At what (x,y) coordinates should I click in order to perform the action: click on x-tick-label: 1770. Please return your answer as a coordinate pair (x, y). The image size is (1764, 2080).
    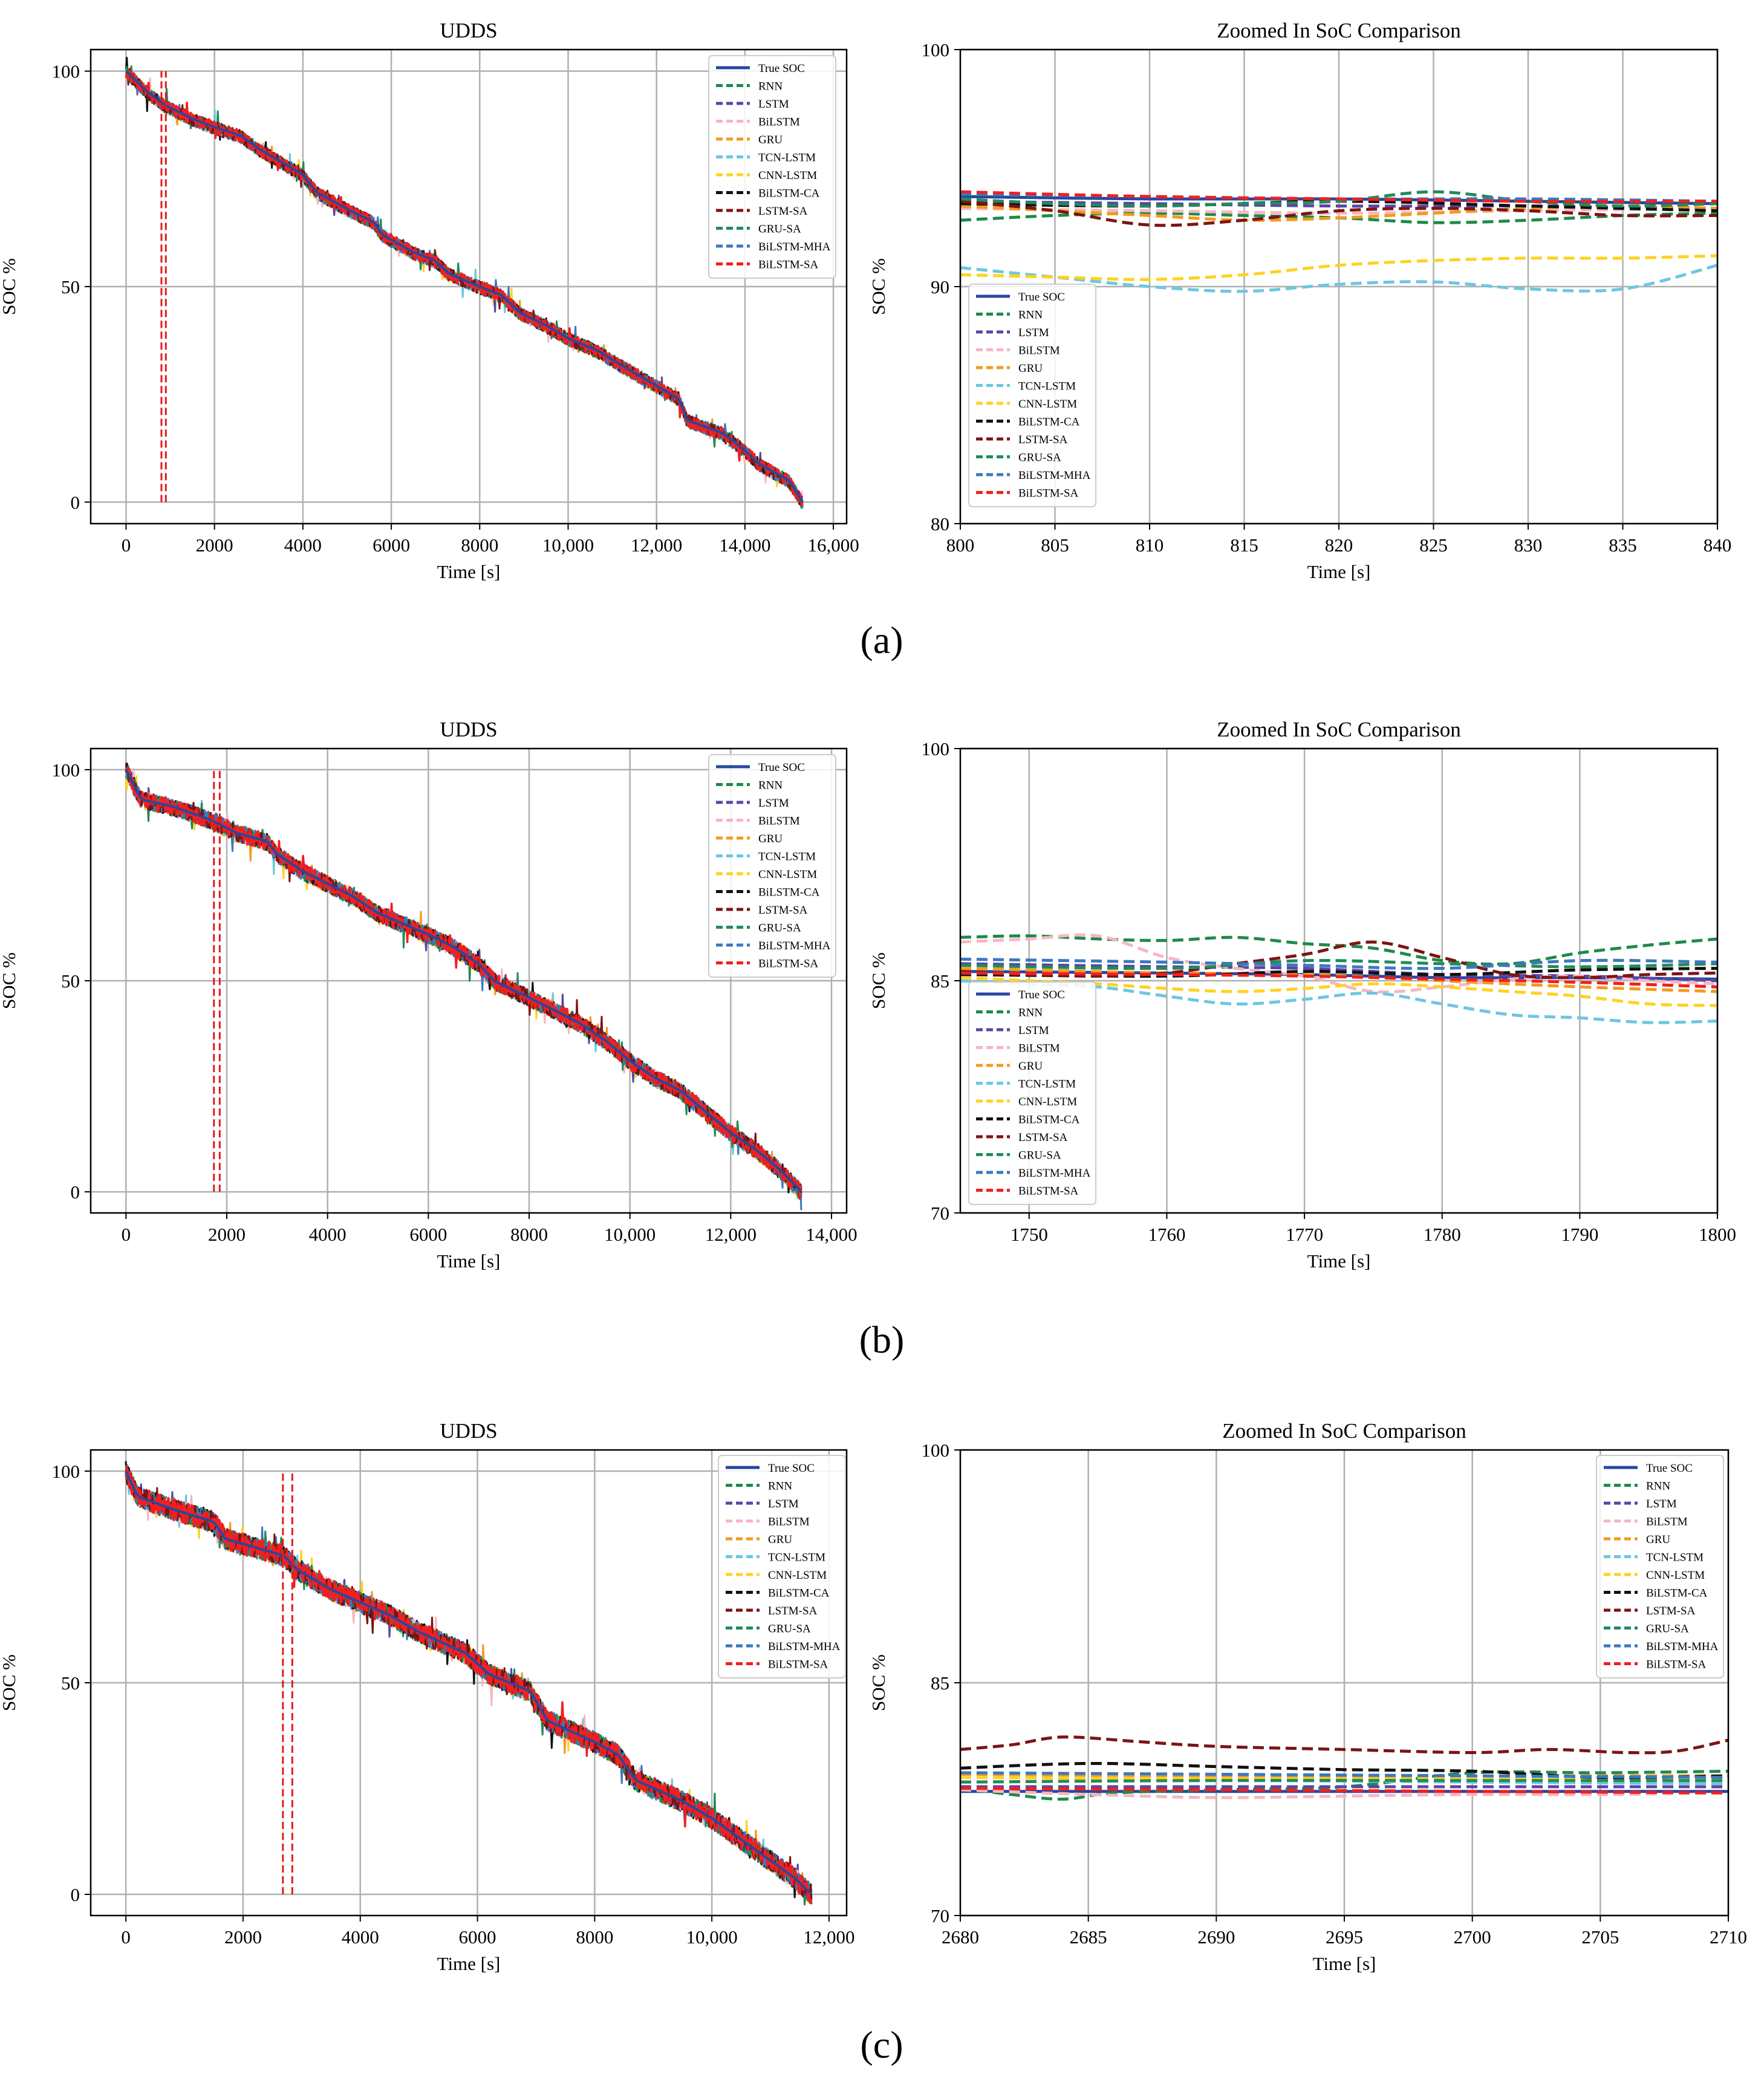
    Looking at the image, I should click on (1305, 1234).